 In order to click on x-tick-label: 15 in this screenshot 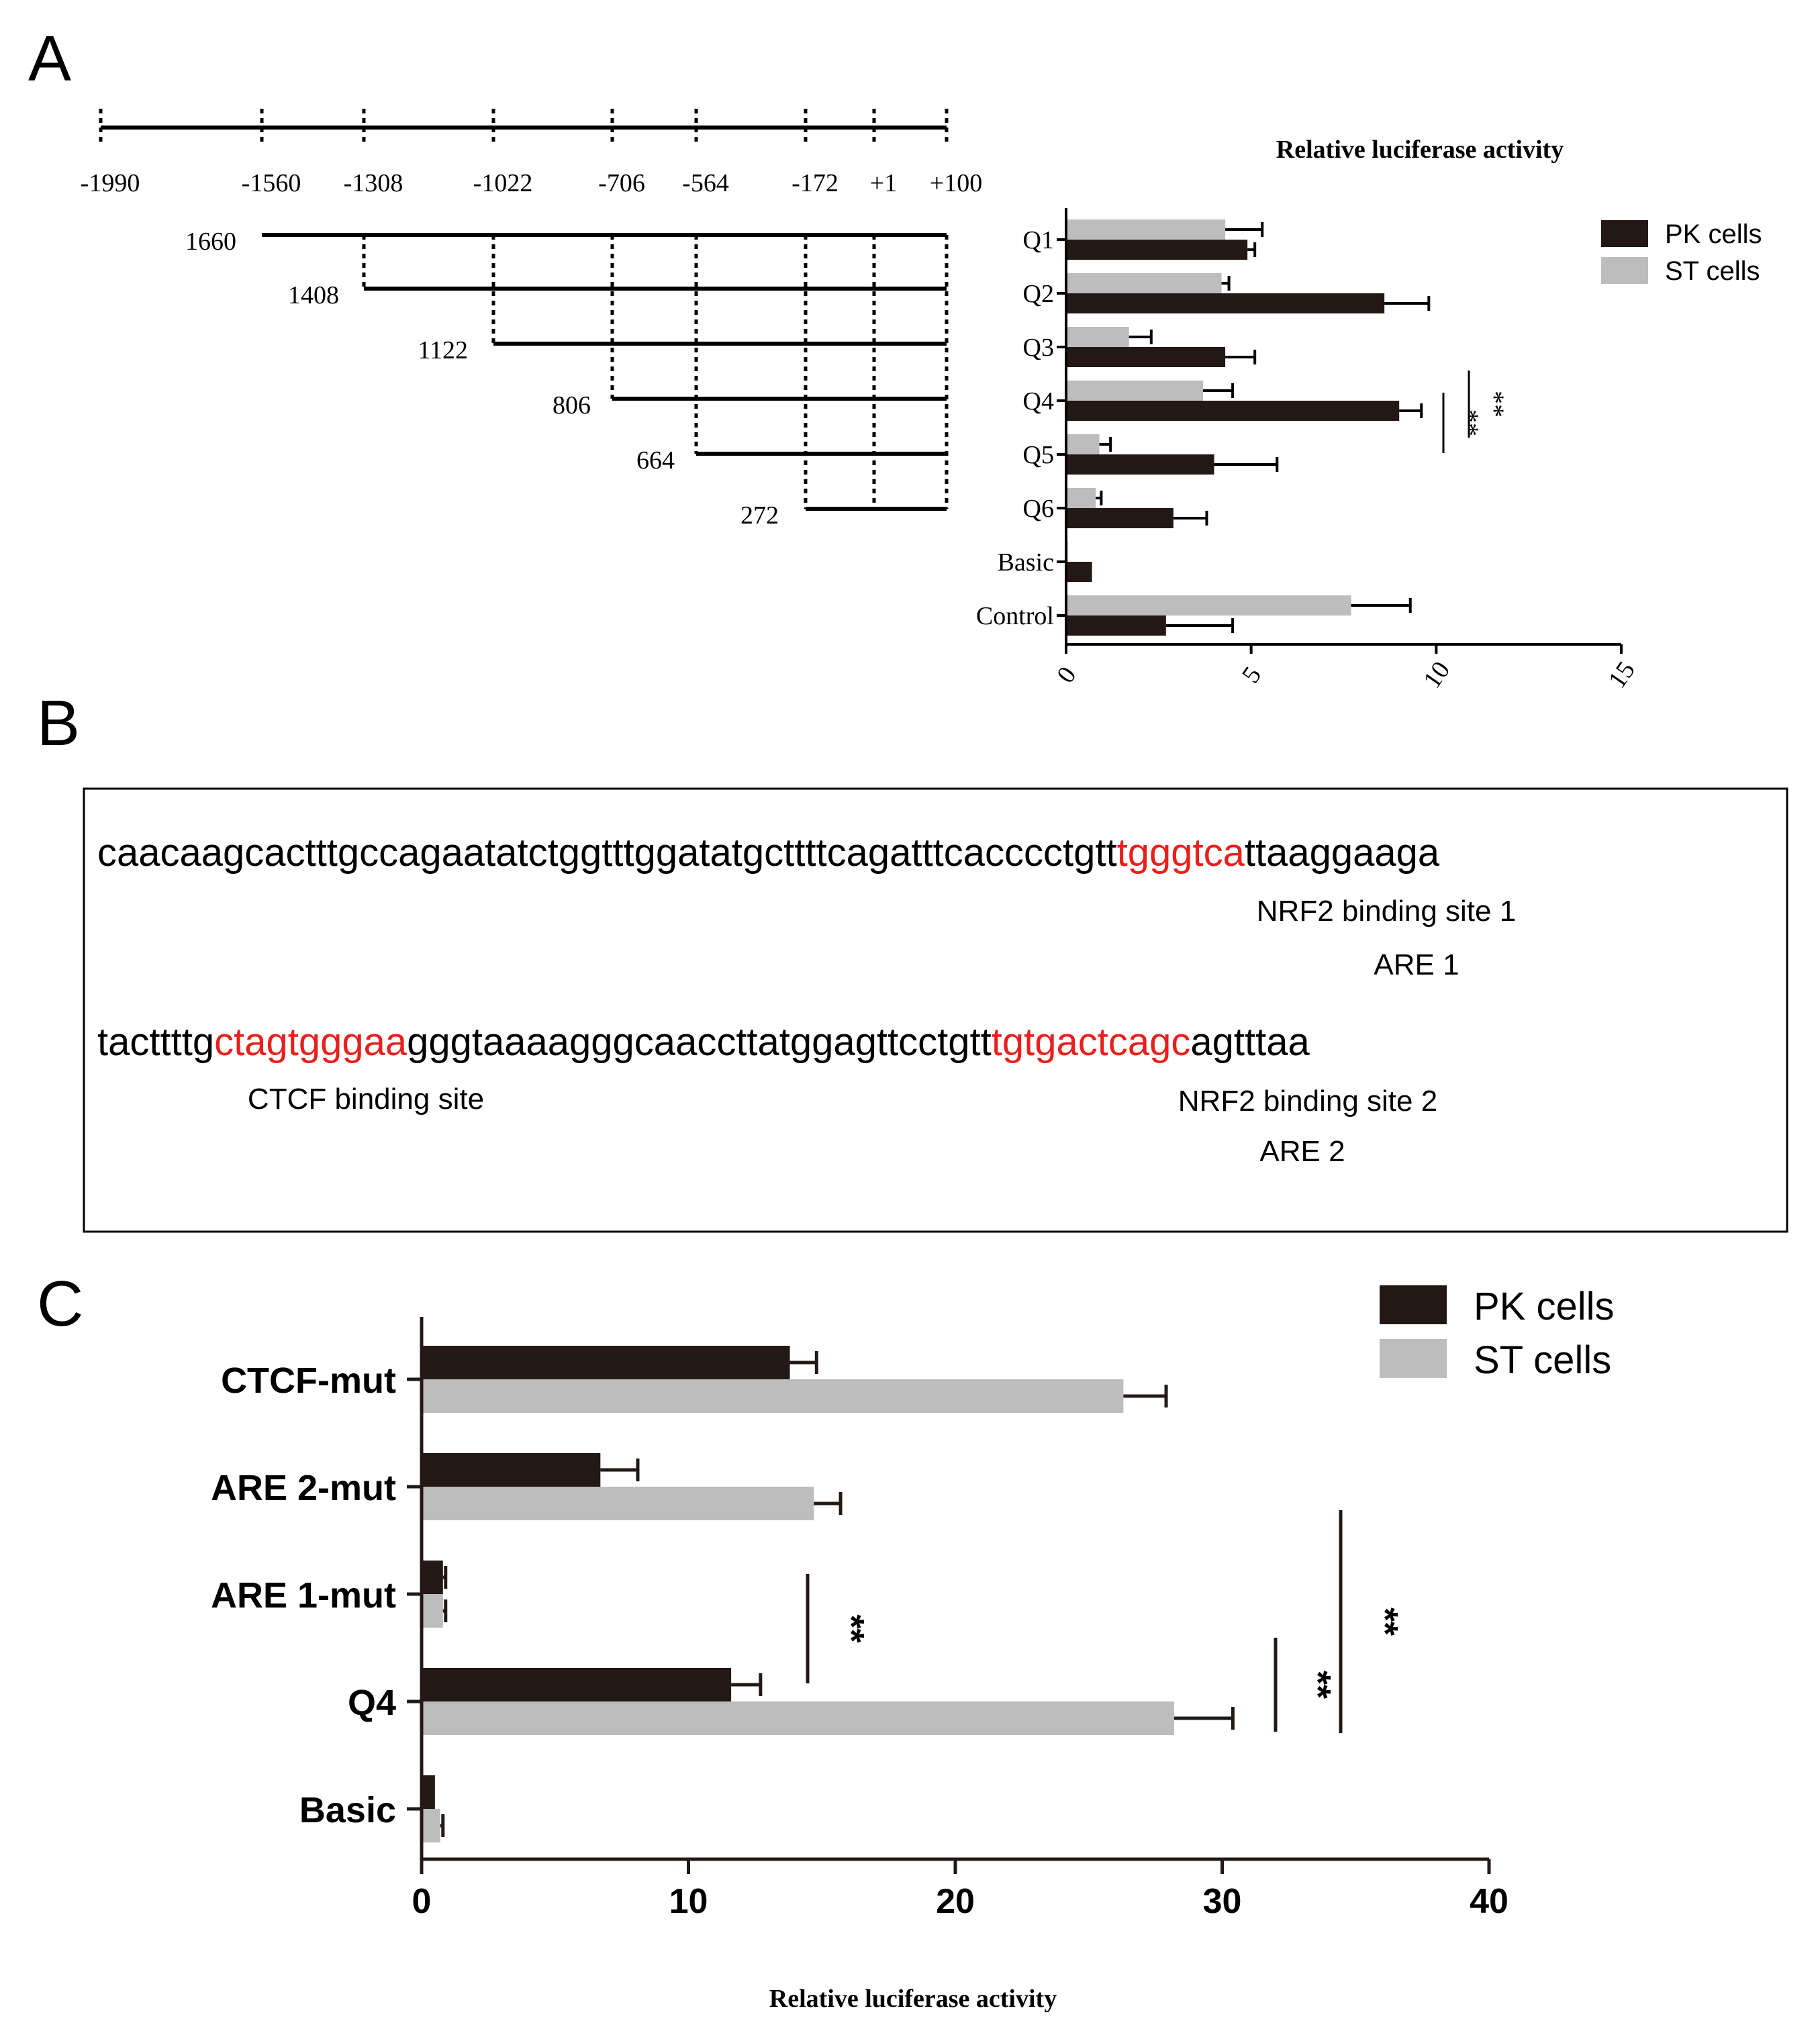, I will do `click(1622, 674)`.